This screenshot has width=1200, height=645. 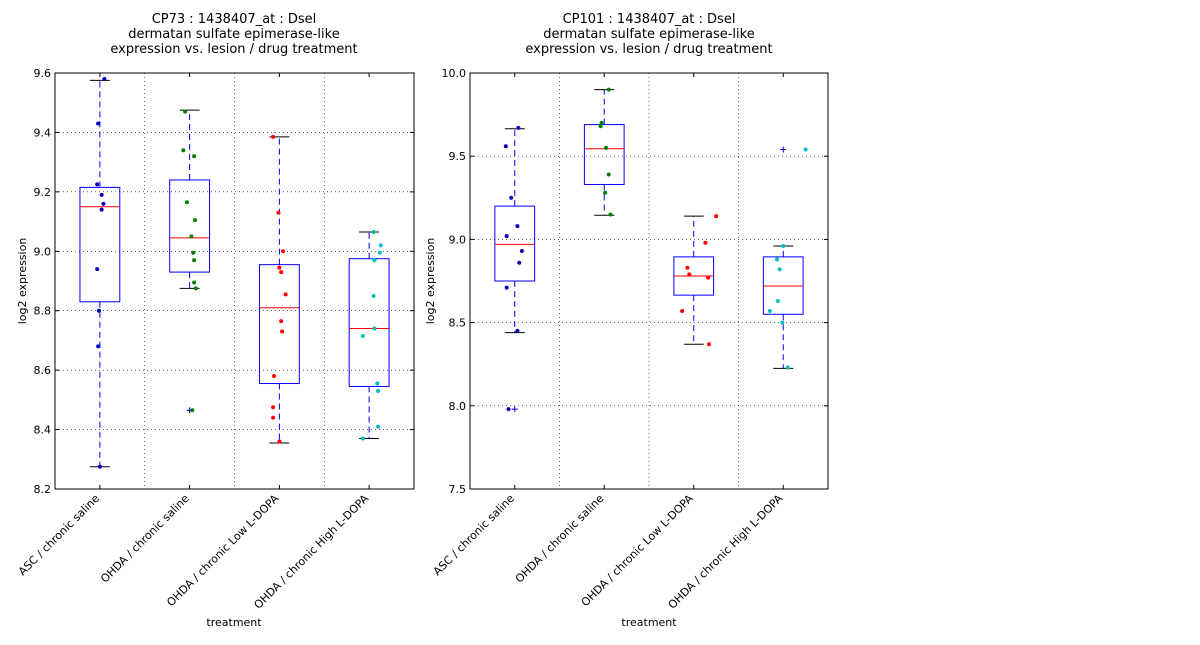 What do you see at coordinates (783, 149) in the screenshot?
I see `outlier-marker` at bounding box center [783, 149].